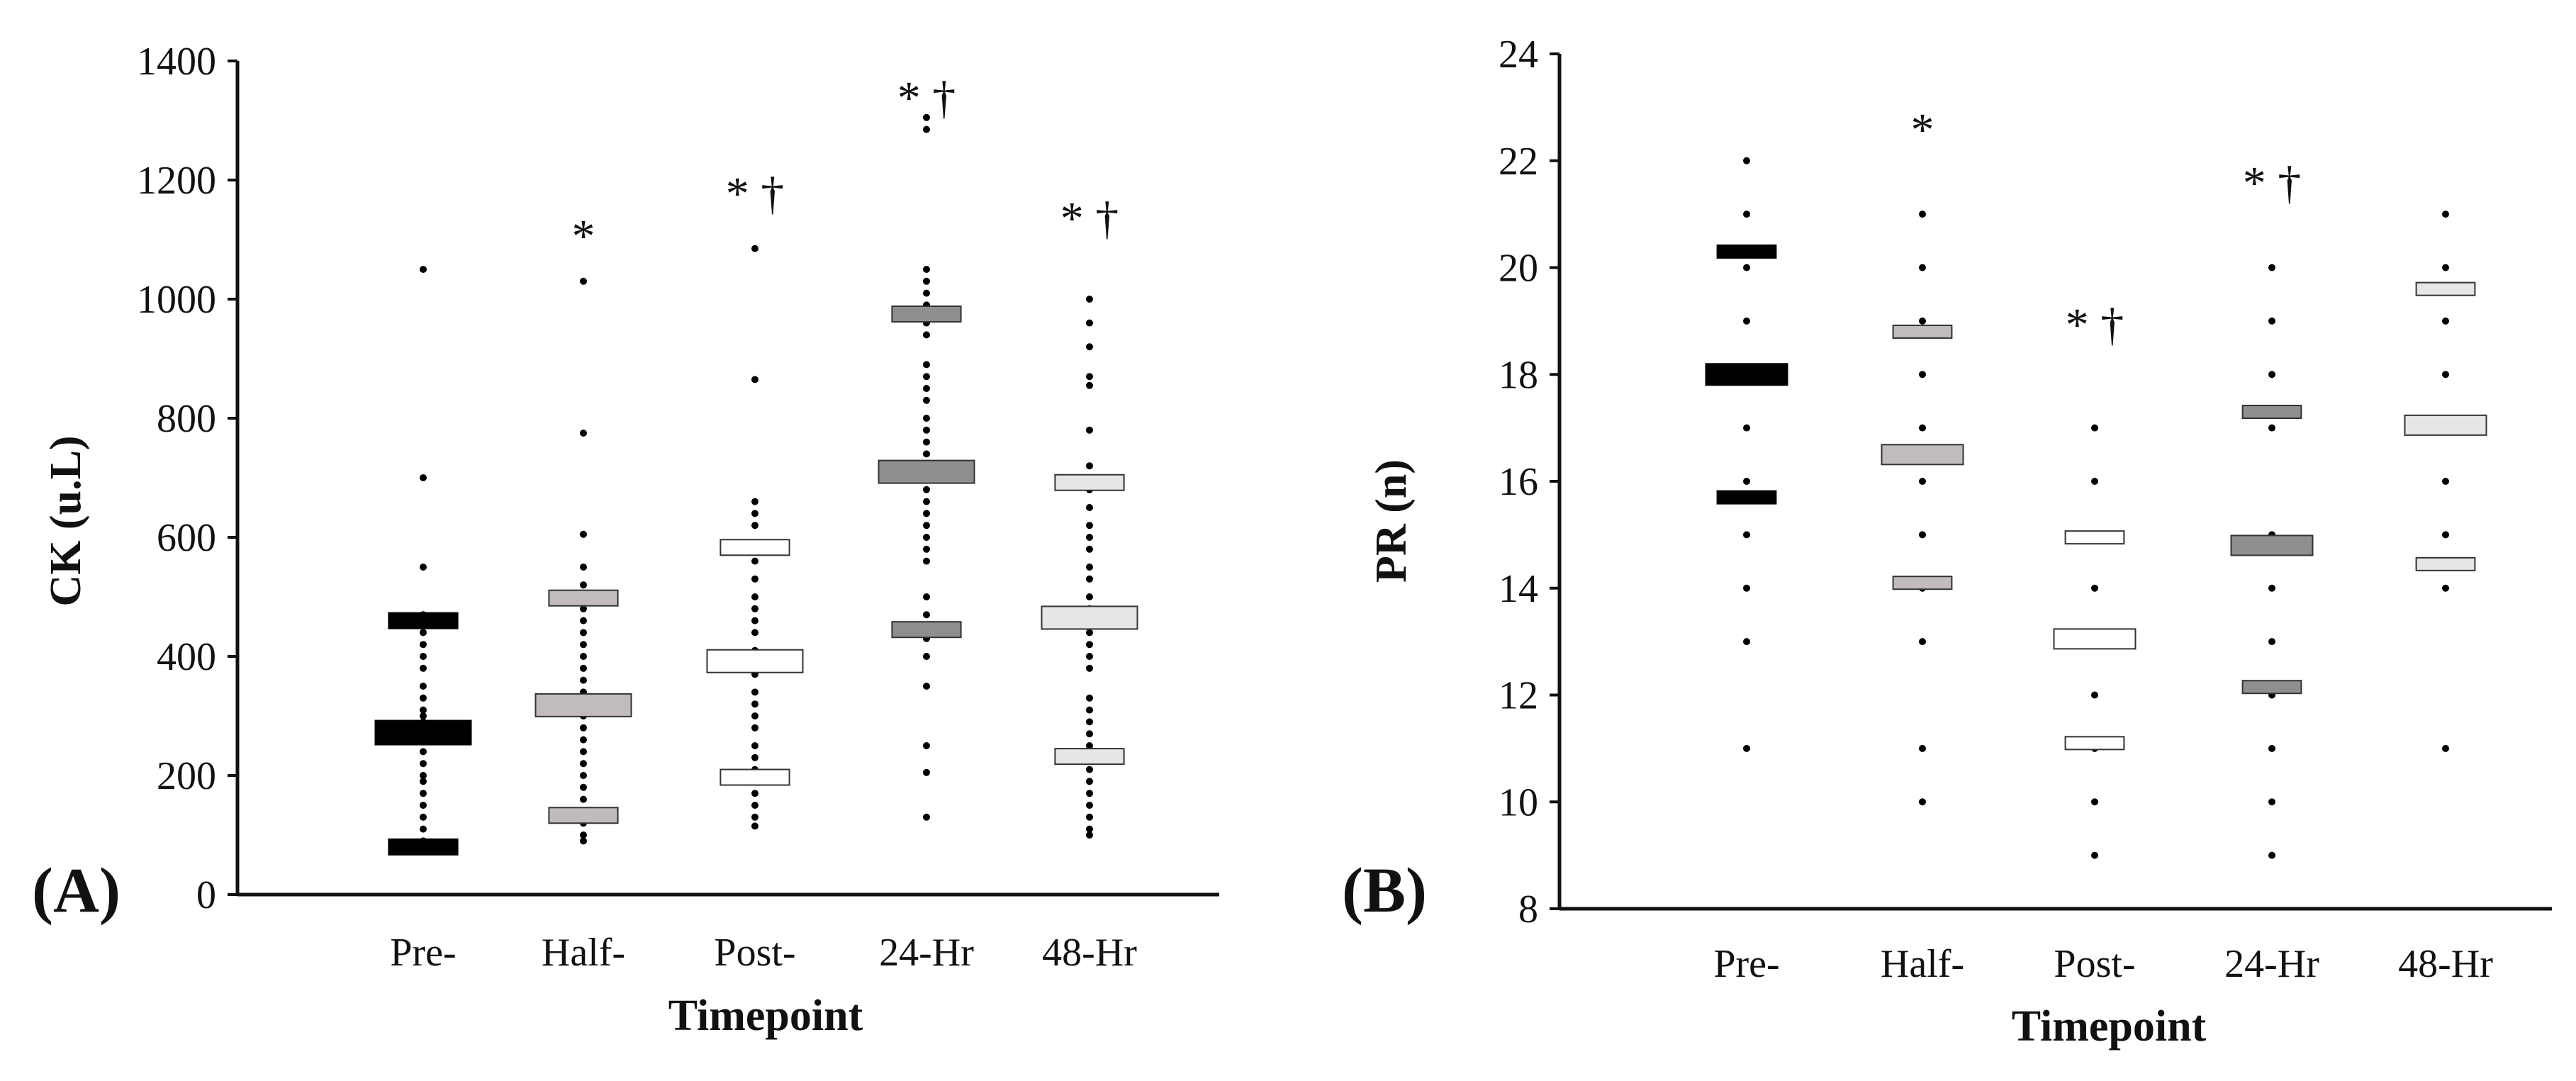 The width and height of the screenshot is (2576, 1081). What do you see at coordinates (186, 776) in the screenshot?
I see `panel-a-y-tick-label: 200` at bounding box center [186, 776].